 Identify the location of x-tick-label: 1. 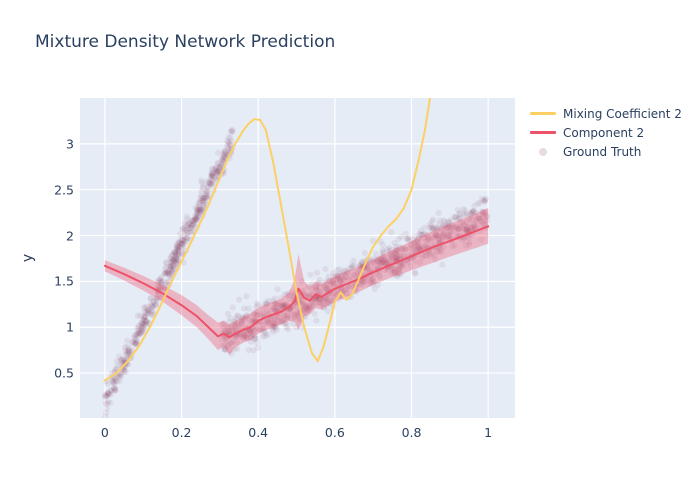
(488, 432).